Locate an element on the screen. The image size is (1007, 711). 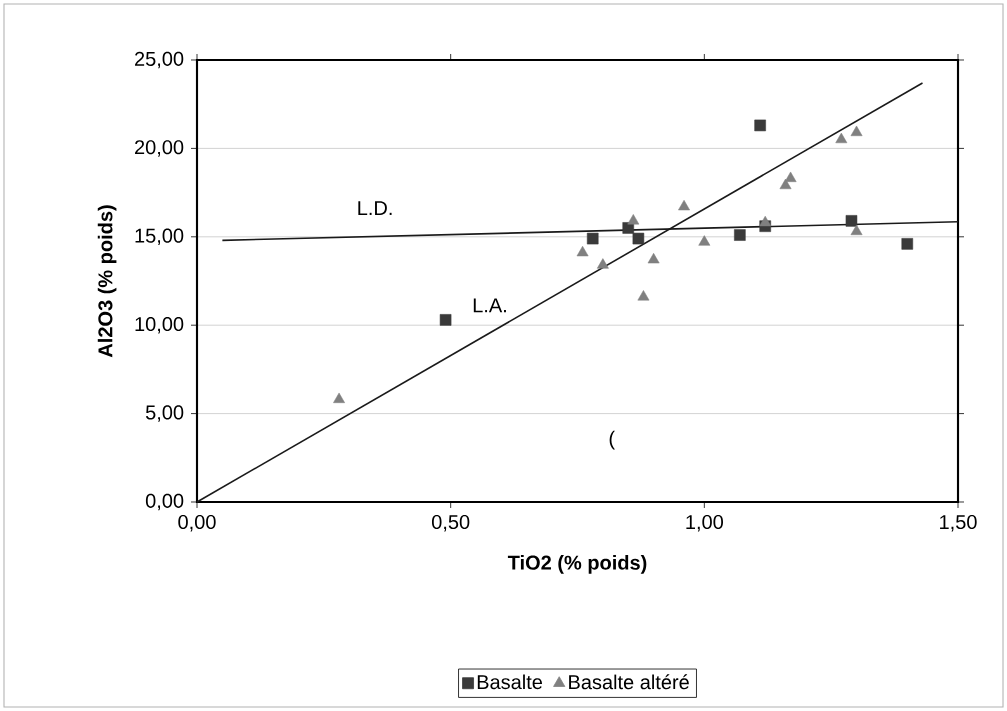
y-tick-label: 25,00 is located at coordinates (159, 60).